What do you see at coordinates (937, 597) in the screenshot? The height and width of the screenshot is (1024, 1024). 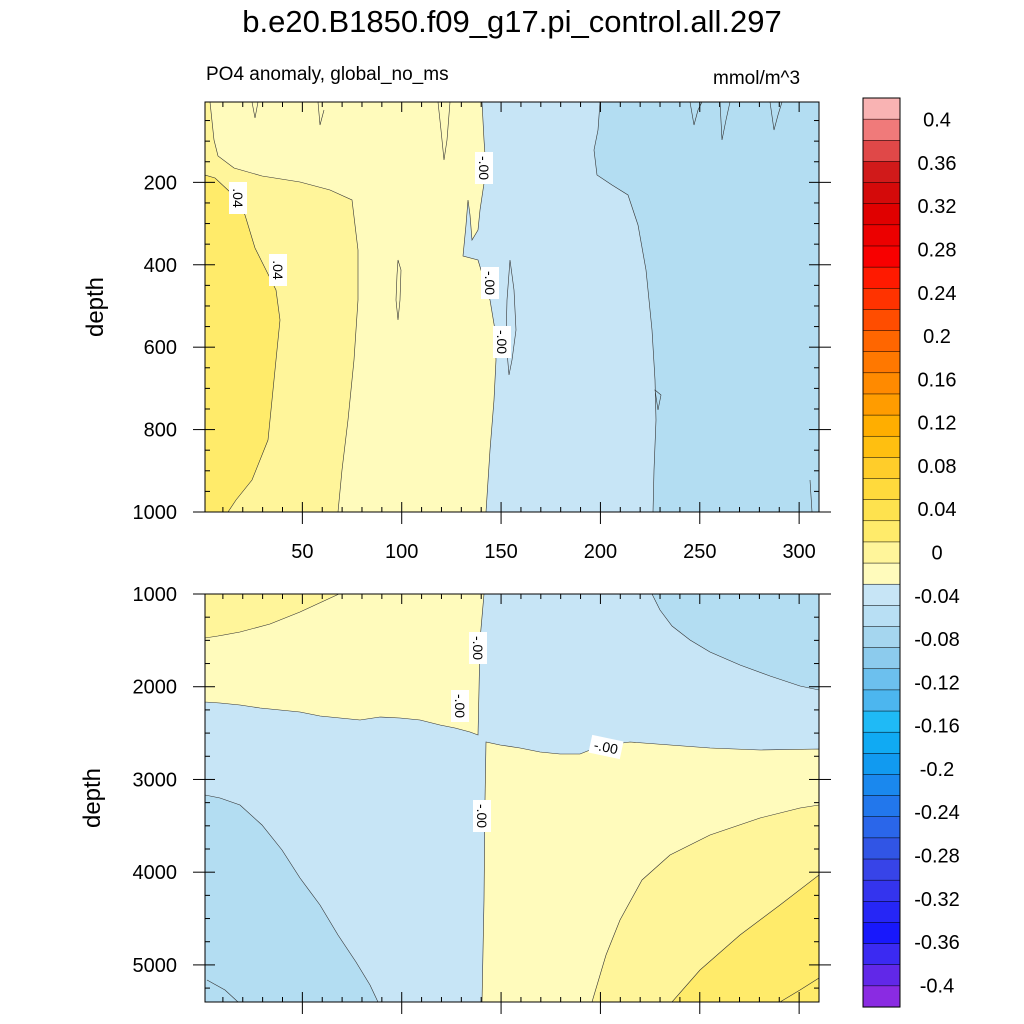 I see `colorbar-tick-label: -0.04` at bounding box center [937, 597].